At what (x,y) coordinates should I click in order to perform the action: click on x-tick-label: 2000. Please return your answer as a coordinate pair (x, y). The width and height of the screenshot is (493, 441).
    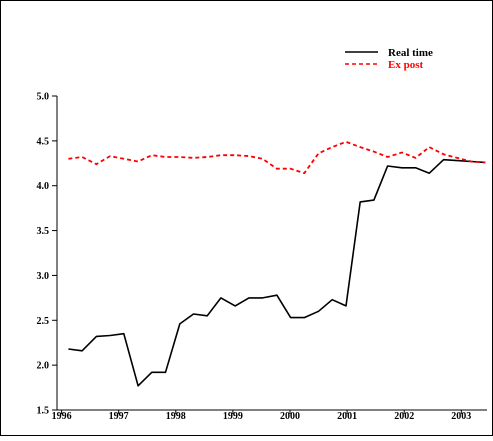
    Looking at the image, I should click on (290, 416).